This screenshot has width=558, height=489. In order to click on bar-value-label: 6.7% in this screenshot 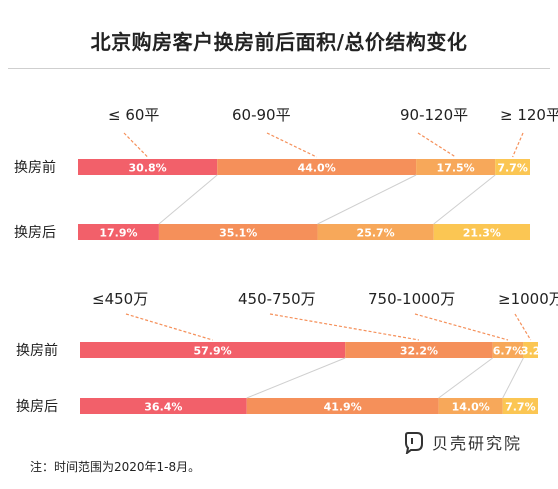, I will do `click(508, 351)`.